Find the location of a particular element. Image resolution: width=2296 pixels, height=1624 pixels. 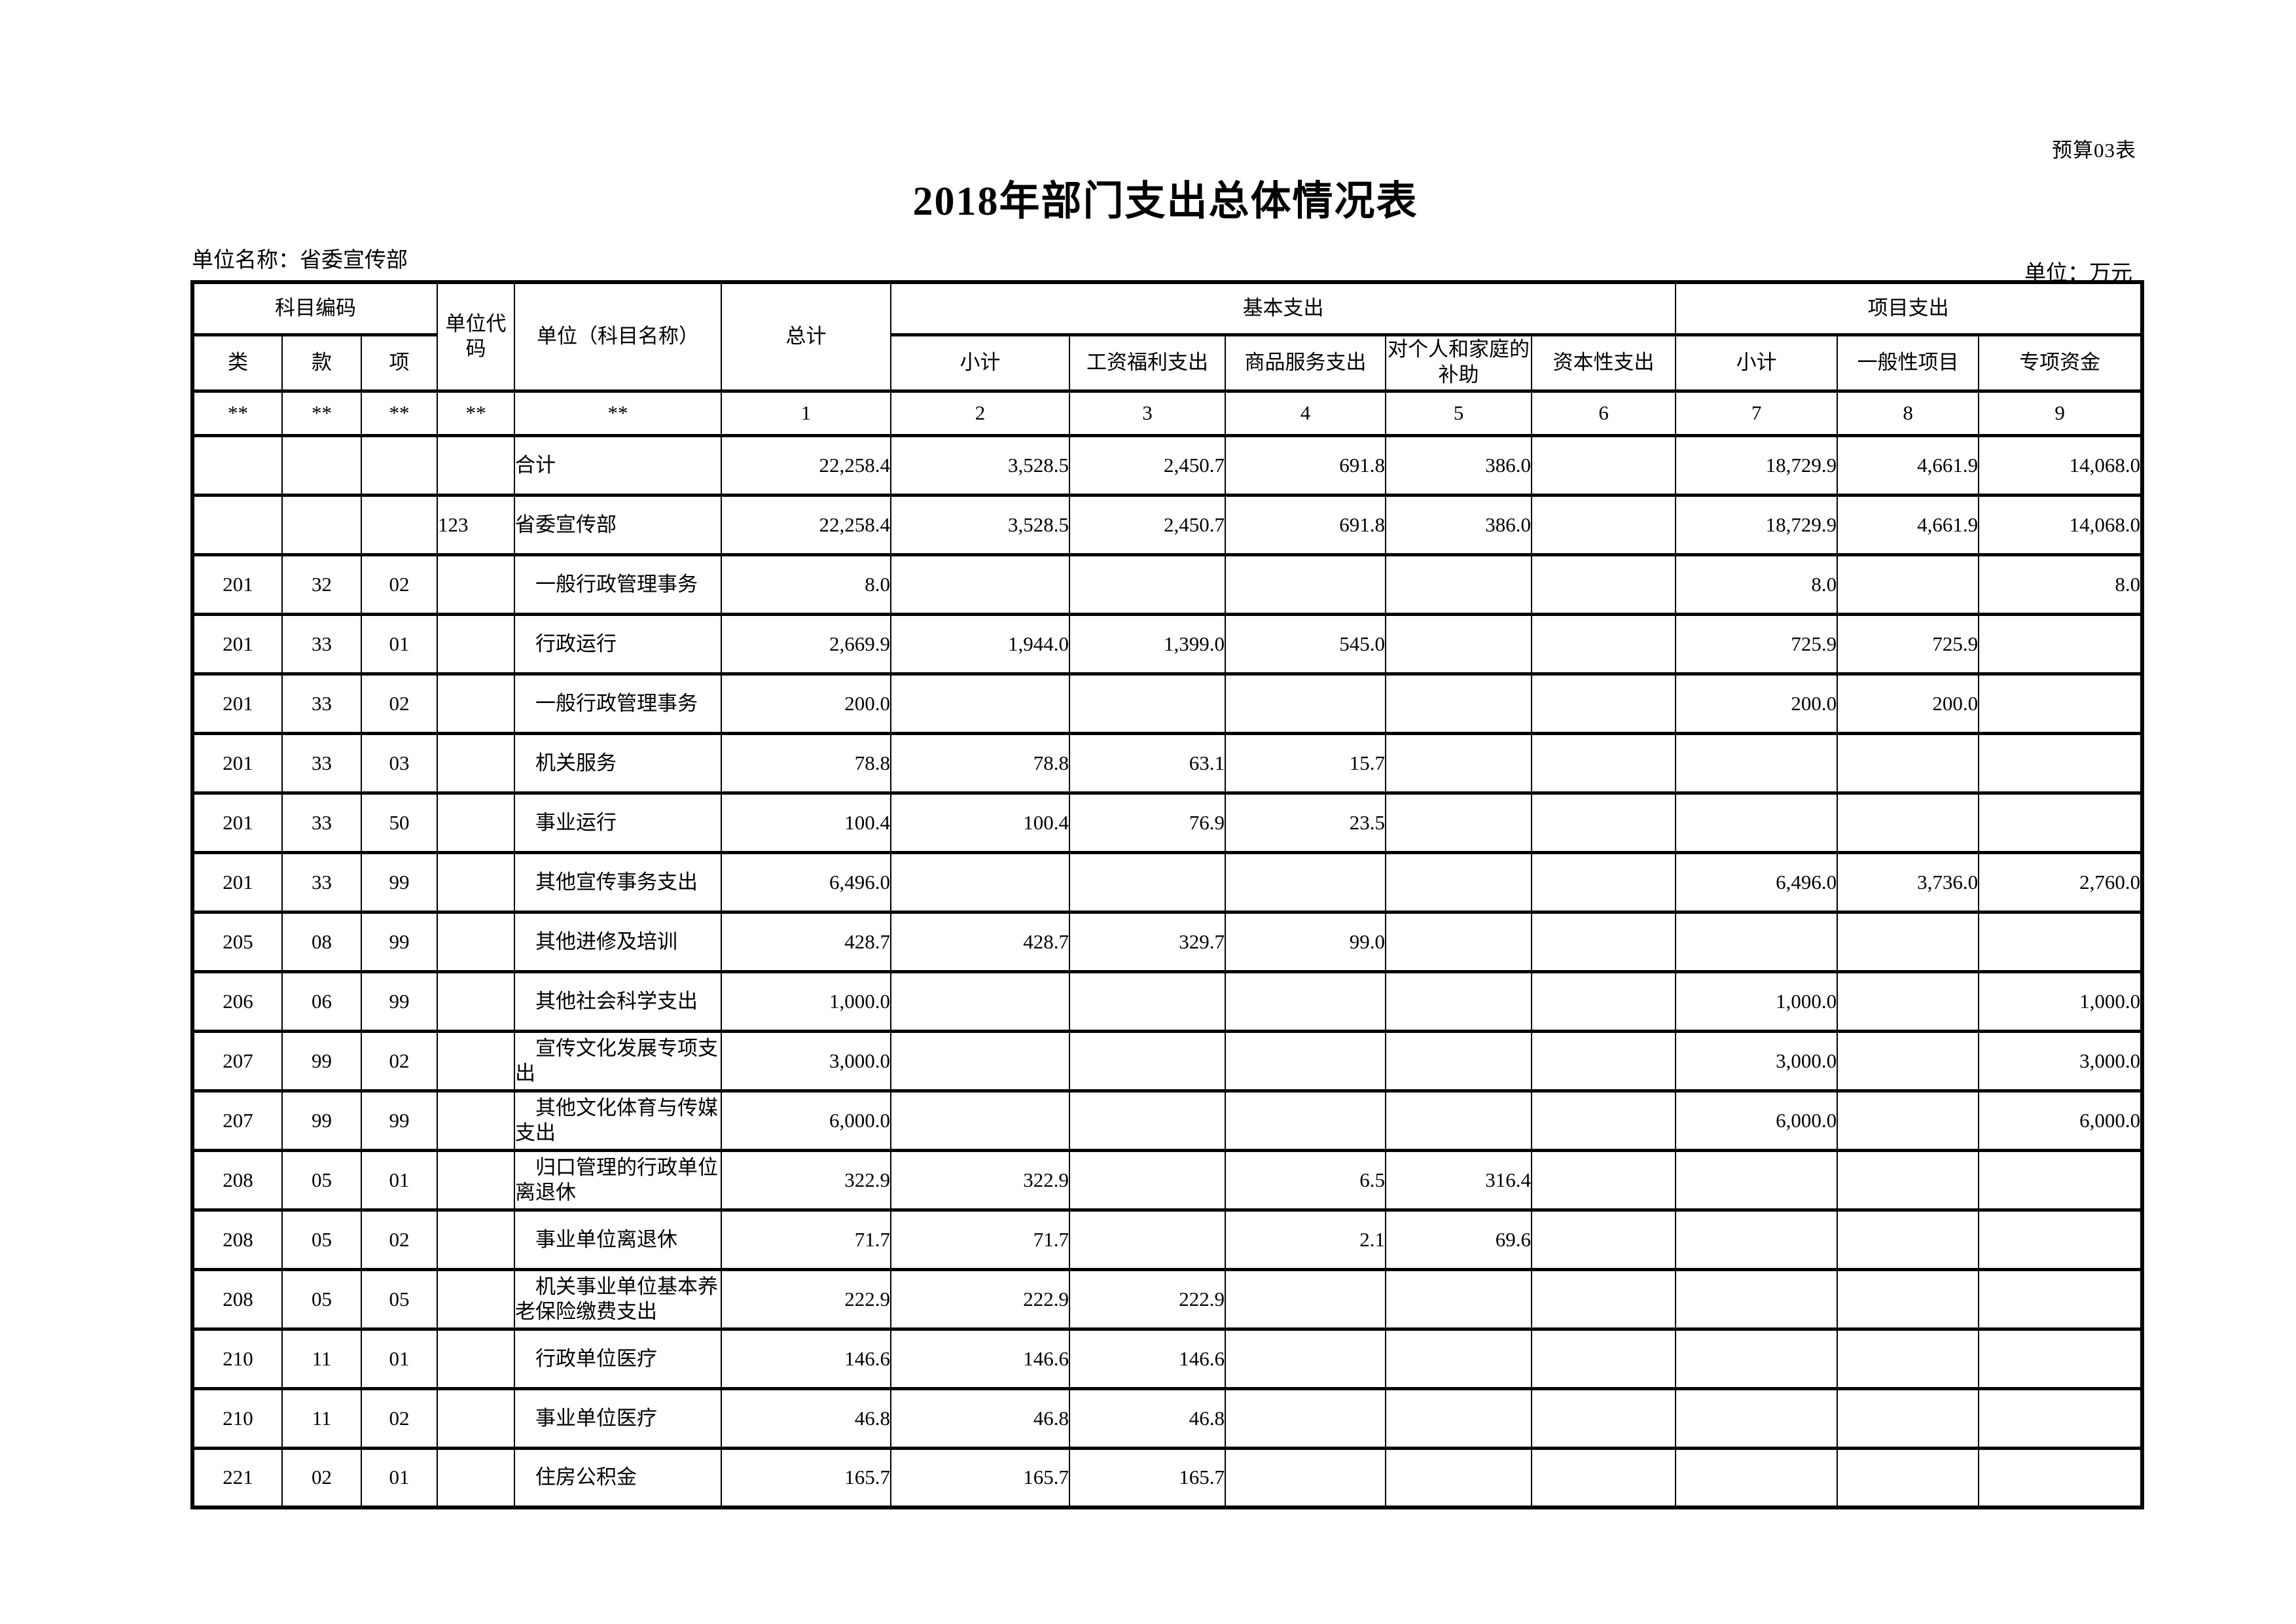

table-row: 206 06 99 其他社会科学支出 1,000.0 1,000.0 1,000.0 is located at coordinates (1168, 1001).